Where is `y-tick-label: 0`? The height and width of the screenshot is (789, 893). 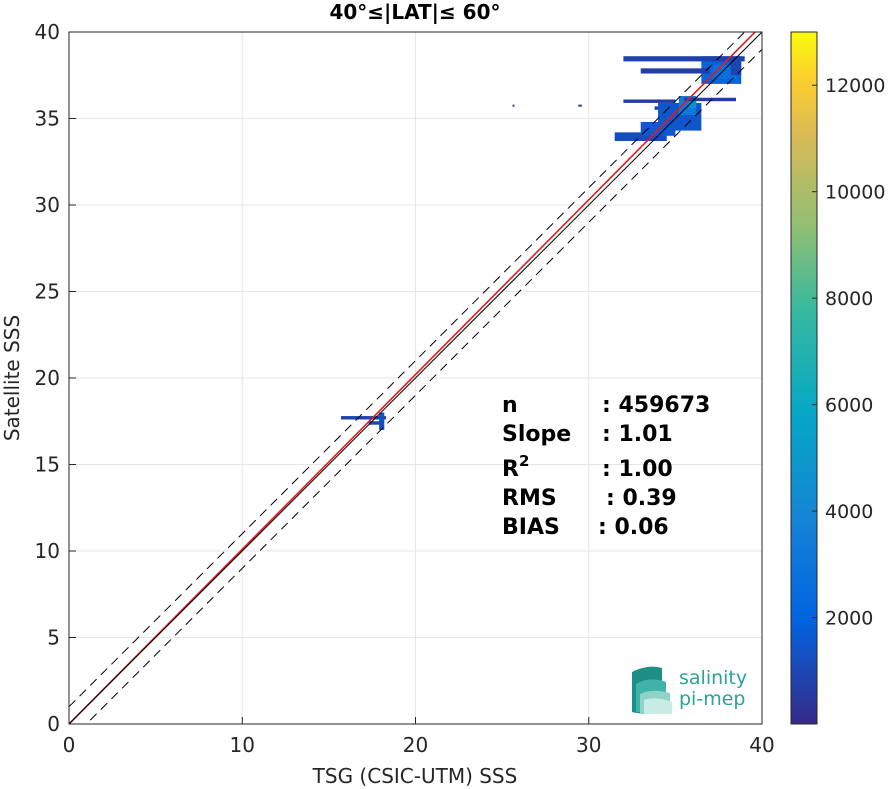
y-tick-label: 0 is located at coordinates (53, 724).